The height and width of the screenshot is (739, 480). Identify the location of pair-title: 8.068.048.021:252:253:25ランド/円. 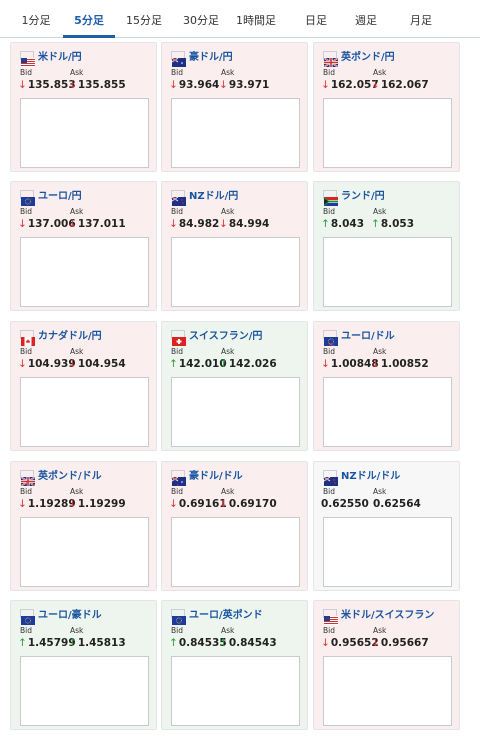
(385, 225).